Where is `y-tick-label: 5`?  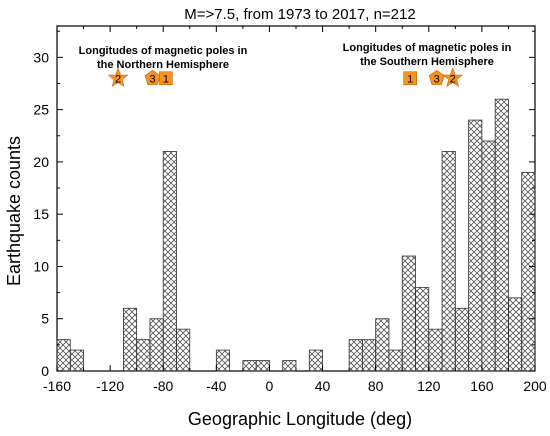
y-tick-label: 5 is located at coordinates (45, 319).